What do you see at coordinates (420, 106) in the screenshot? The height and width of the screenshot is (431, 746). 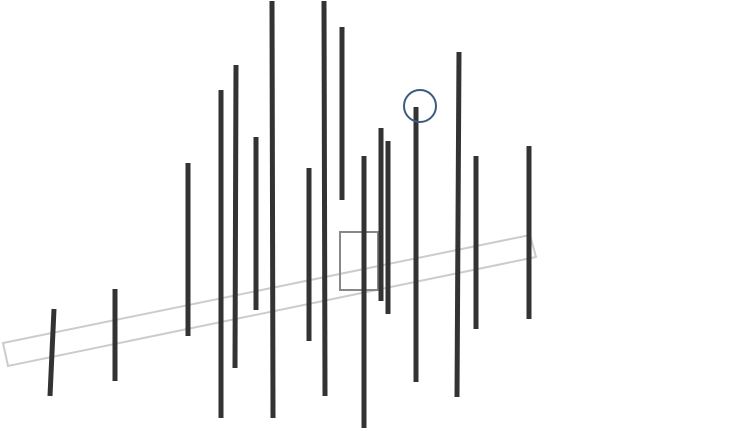 I see `circle-cursor-icon` at bounding box center [420, 106].